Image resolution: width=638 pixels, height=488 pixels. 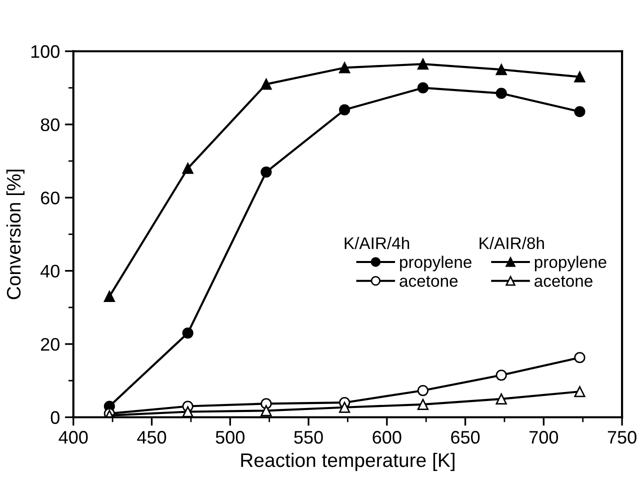 What do you see at coordinates (622, 437) in the screenshot?
I see `x-tick-label: 750` at bounding box center [622, 437].